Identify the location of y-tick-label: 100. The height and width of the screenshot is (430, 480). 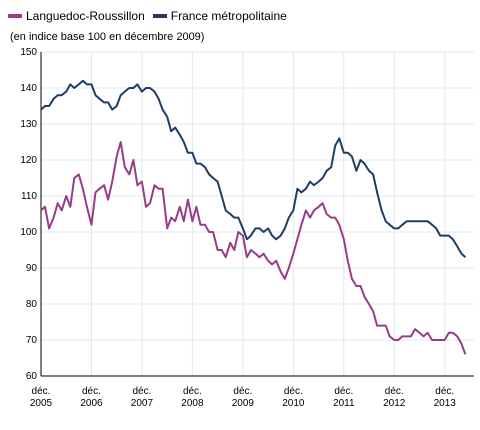
(28, 232).